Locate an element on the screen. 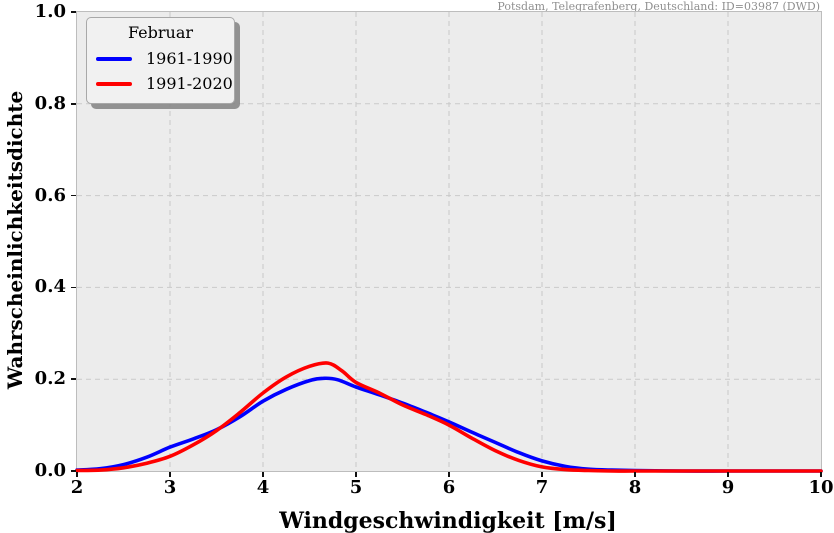  legend-entry-label: 1991-2020 is located at coordinates (189, 83).